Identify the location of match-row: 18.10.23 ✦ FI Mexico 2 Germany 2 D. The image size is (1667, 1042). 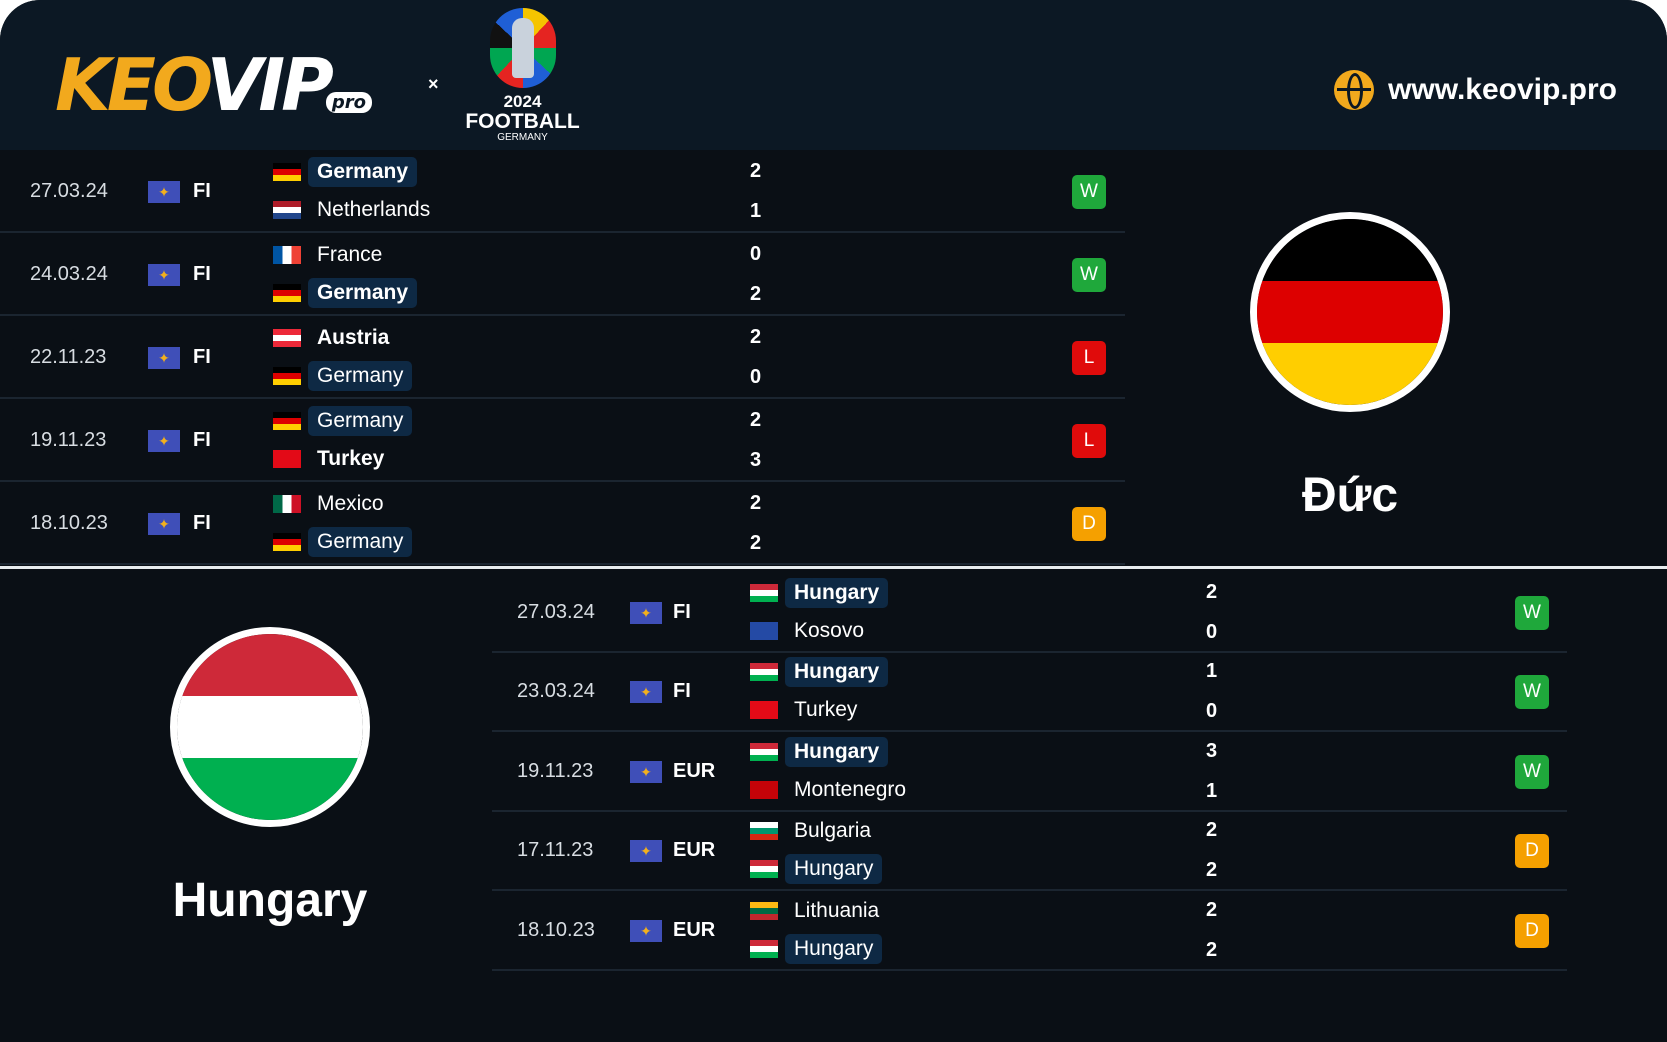
(562, 523).